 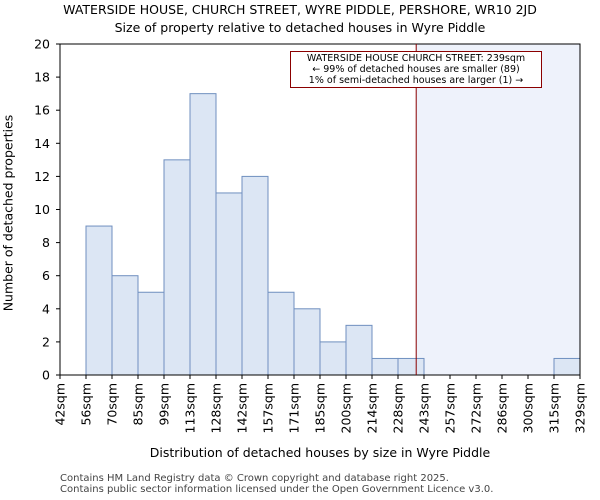 I want to click on x-tick-label: 85sqm, so click(x=138, y=404).